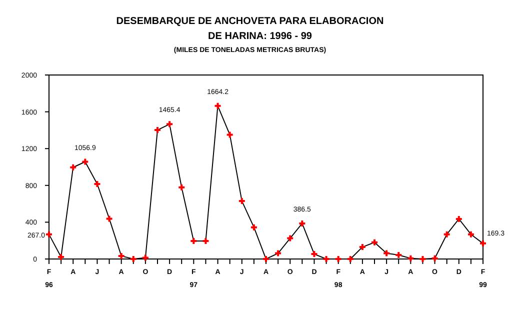 The width and height of the screenshot is (519, 320). What do you see at coordinates (250, 21) in the screenshot?
I see `chart-title: DESEMBARQUE DE ANCHOVETA PARA ELABORACION` at bounding box center [250, 21].